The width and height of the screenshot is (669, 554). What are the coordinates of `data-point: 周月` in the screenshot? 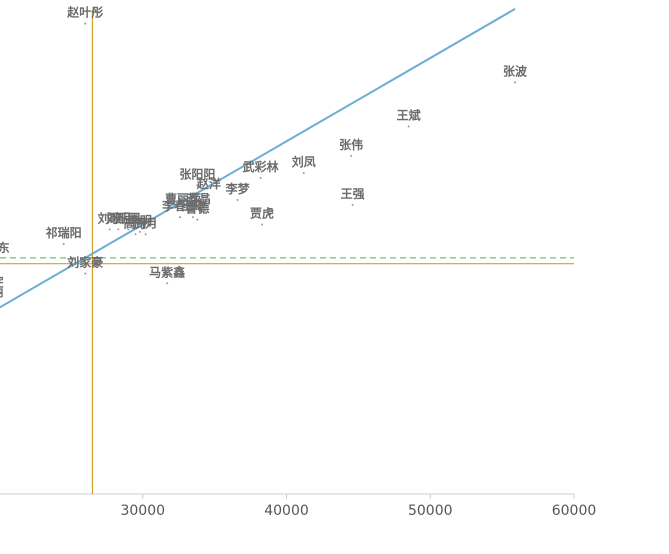 It's located at (146, 226).